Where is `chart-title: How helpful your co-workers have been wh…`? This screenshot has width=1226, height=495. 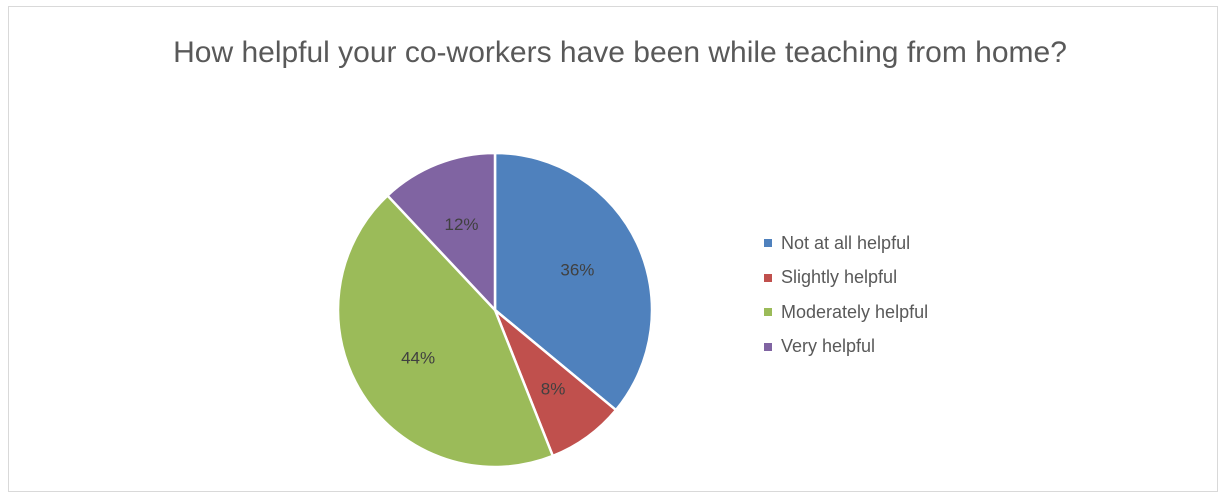
chart-title: How helpful your co-workers have been wh… is located at coordinates (620, 52).